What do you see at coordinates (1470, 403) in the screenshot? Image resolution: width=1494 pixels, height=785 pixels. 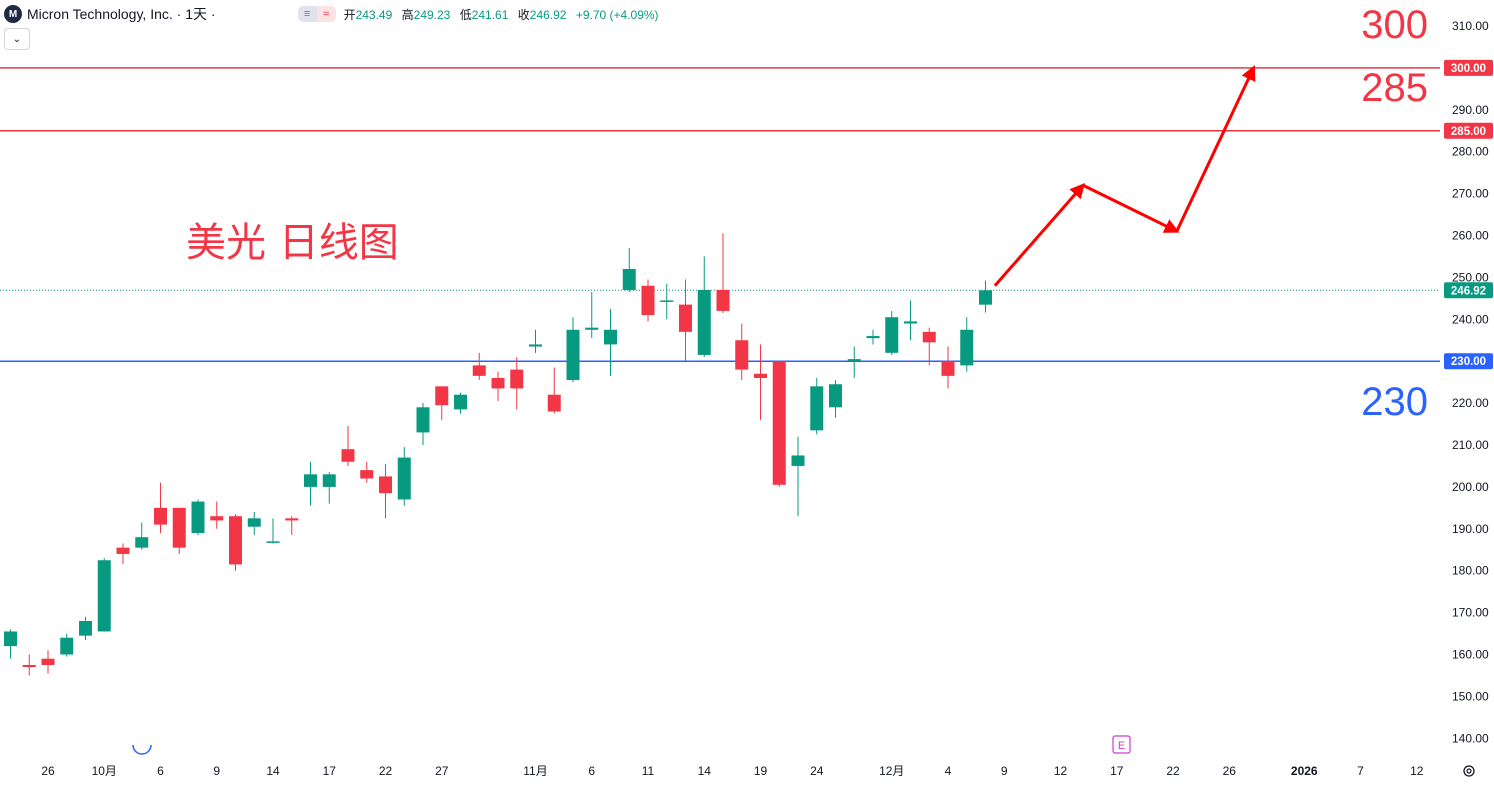 I see `y-tick-label: 220.00` at bounding box center [1470, 403].